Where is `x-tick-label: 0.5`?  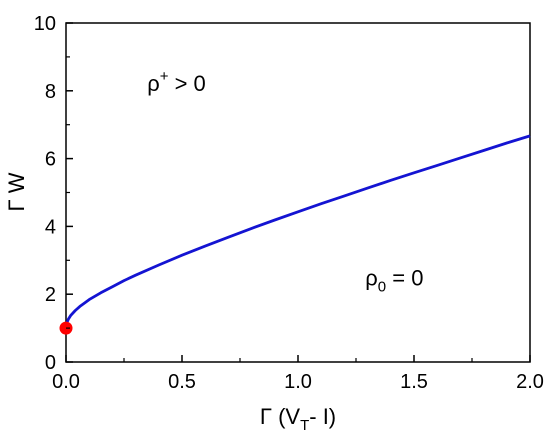 x-tick-label: 0.5 is located at coordinates (182, 382).